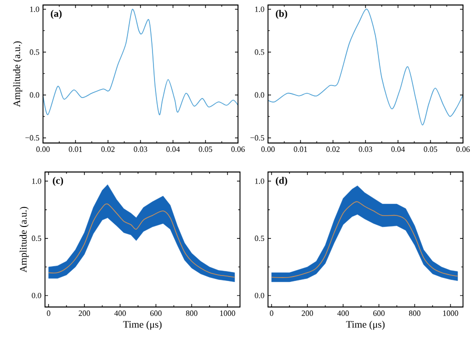 The image size is (474, 351). I want to click on annotation: (d), so click(282, 181).